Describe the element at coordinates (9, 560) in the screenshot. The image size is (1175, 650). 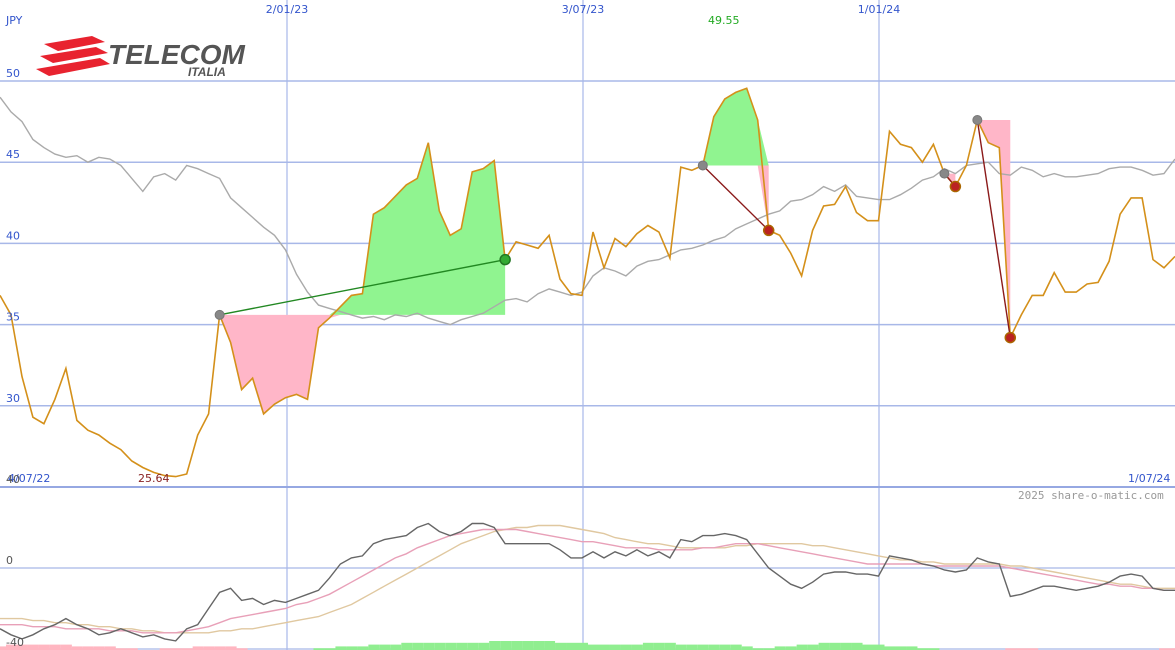
I see `osc-tick-label-0: 0` at that location.